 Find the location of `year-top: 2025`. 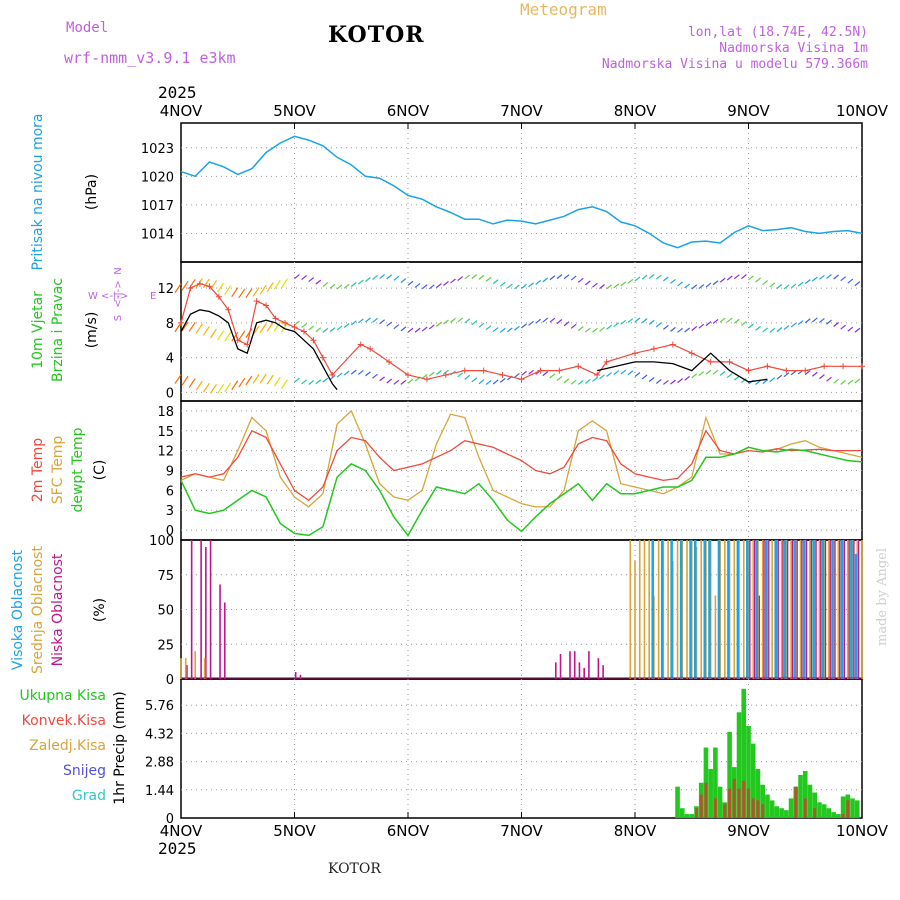

year-top: 2025 is located at coordinates (177, 92).